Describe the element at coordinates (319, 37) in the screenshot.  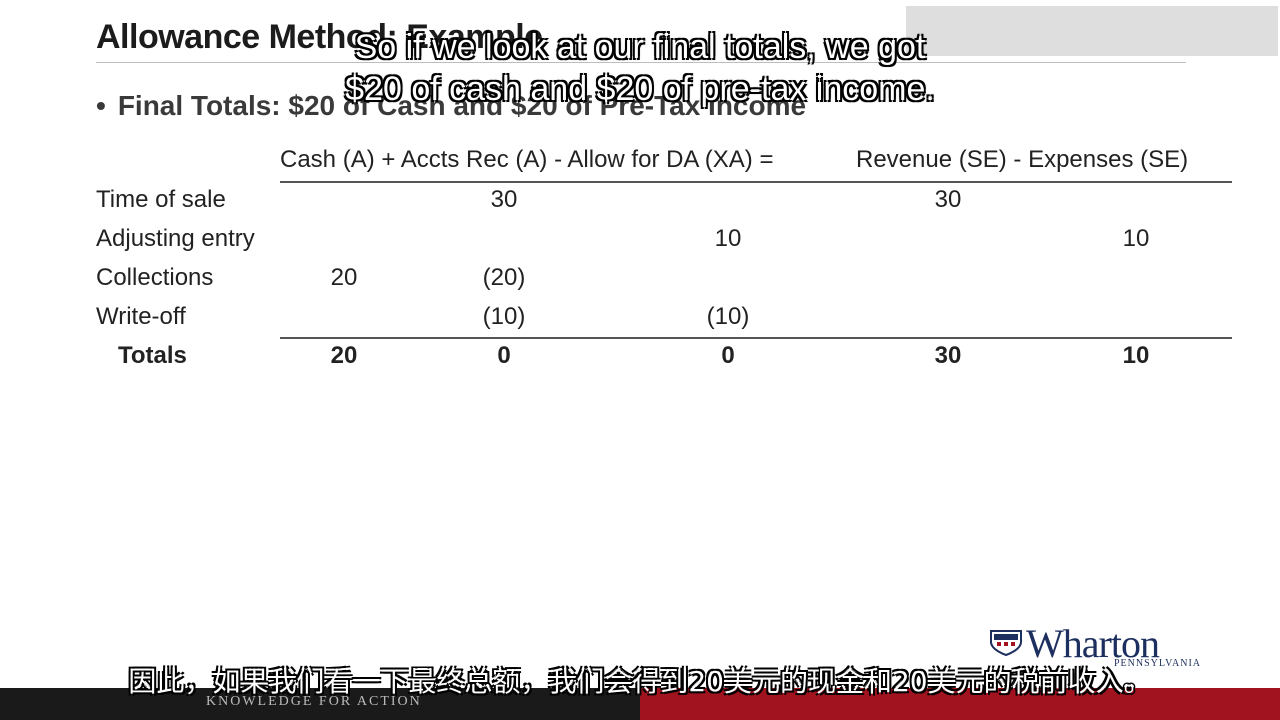
I see `slide-title: Allowance Method: Example` at that location.